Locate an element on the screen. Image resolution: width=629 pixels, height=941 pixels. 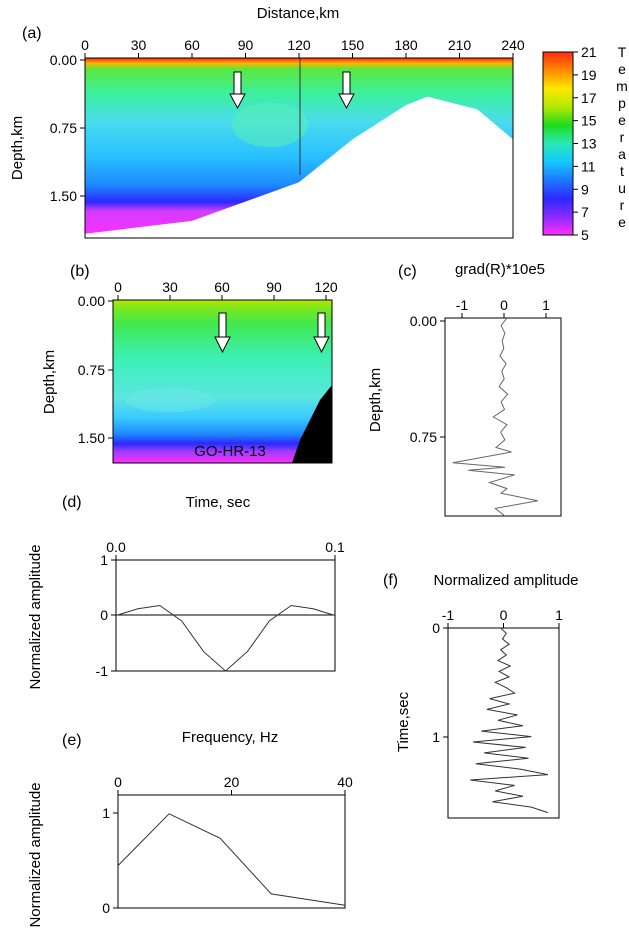
panel-f-ylabel: Time,sec is located at coordinates (403, 721).